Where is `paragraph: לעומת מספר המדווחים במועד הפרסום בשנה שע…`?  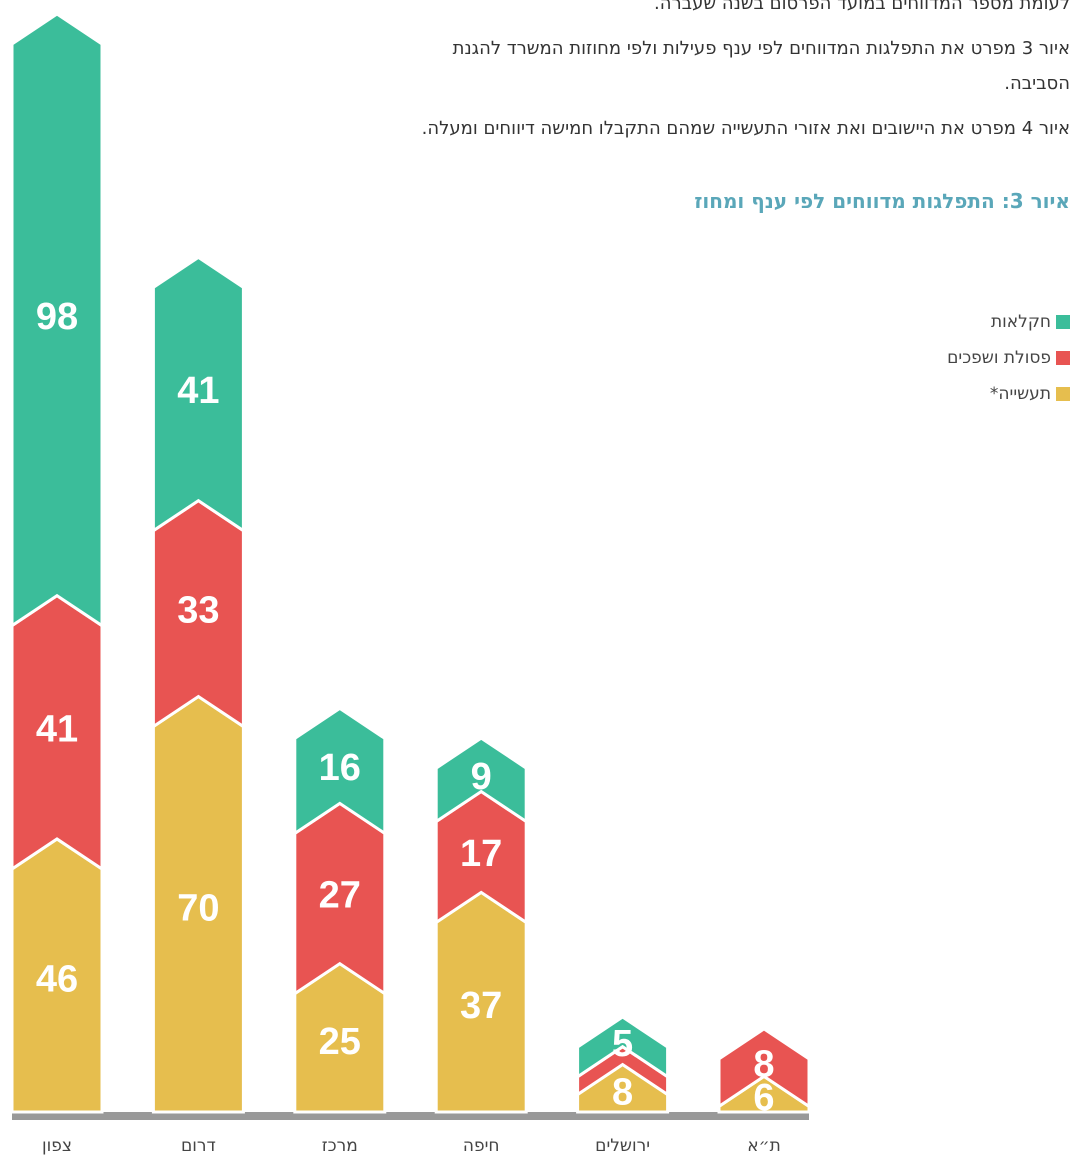 paragraph: לעומת מספר המדווחים במועד הפרסום בשנה שע… is located at coordinates (862, 7).